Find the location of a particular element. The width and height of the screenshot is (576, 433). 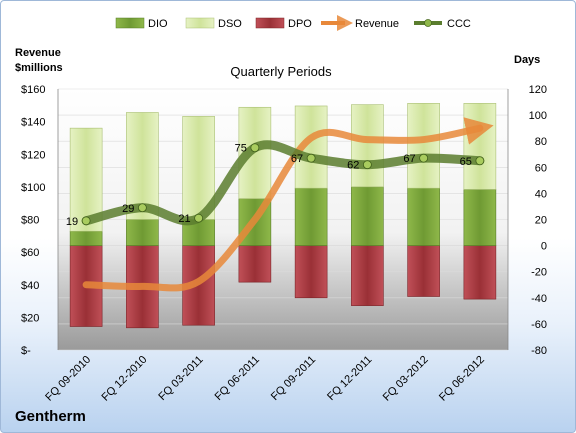

legend-dso-swatch is located at coordinates (200, 23).